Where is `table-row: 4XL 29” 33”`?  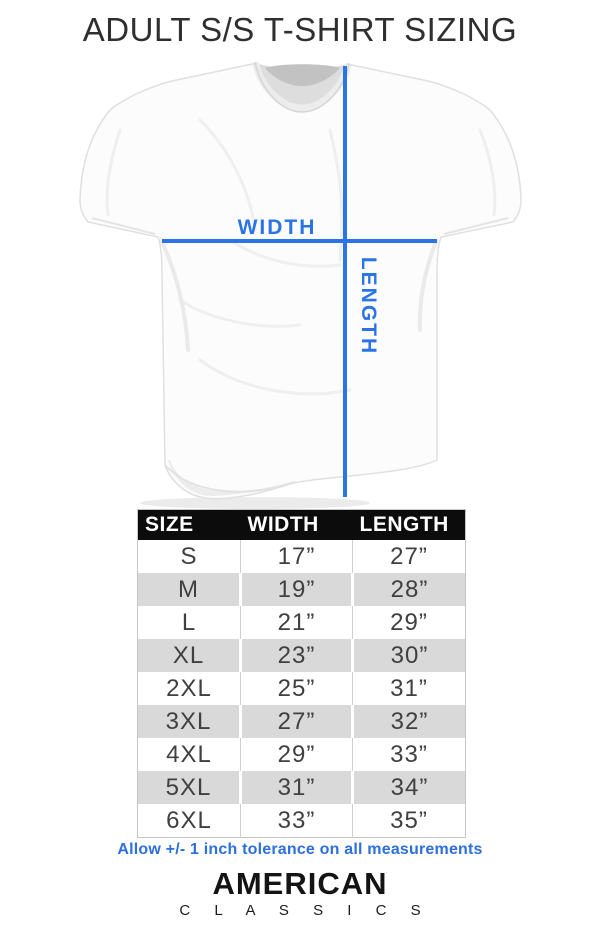 table-row: 4XL 29” 33” is located at coordinates (301, 754).